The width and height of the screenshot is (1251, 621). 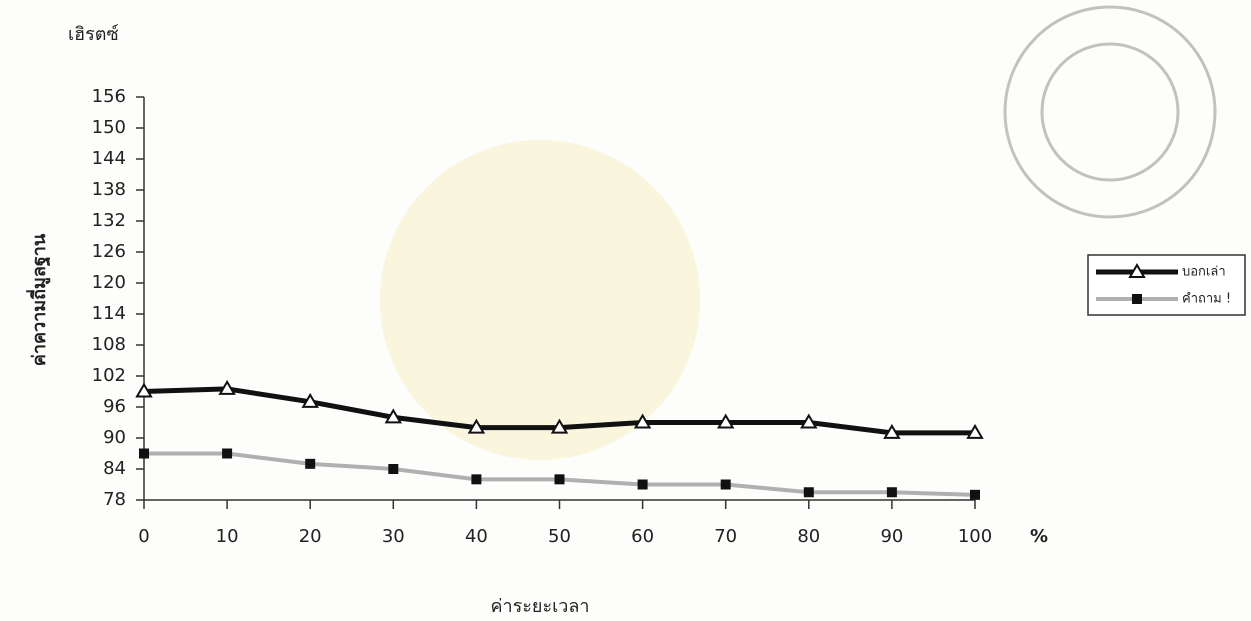 I want to click on y-axis-label: ค่าความถี่มูลฐาน, so click(x=38, y=299).